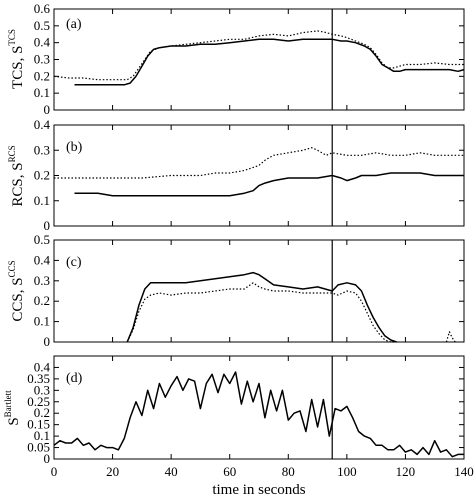  I want to click on x-tick-label-1: 20, so click(112, 471).